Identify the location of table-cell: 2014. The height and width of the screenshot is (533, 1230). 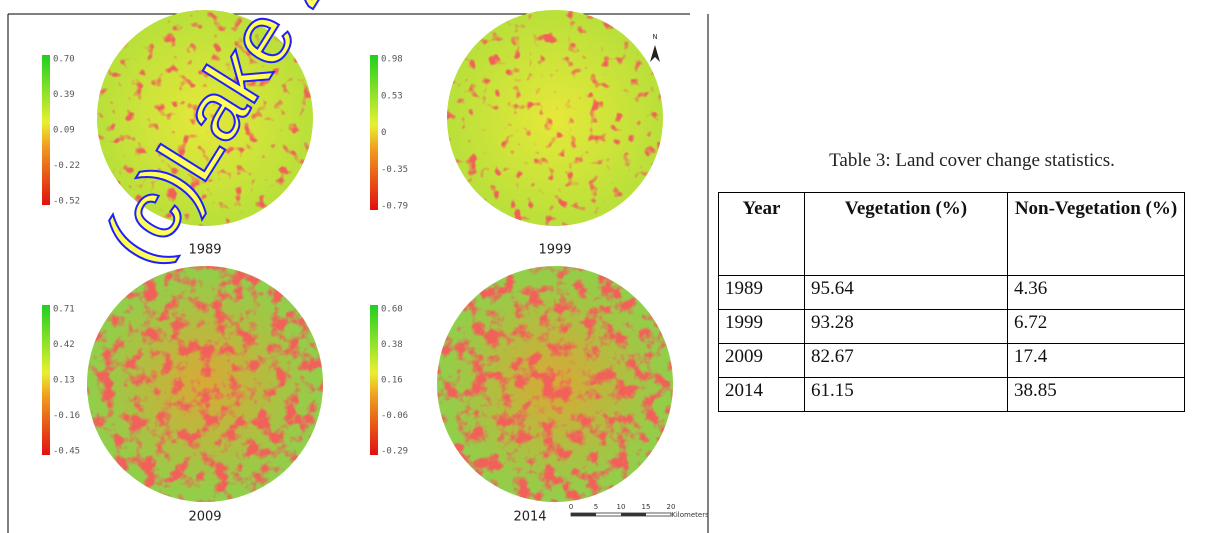
(761, 394).